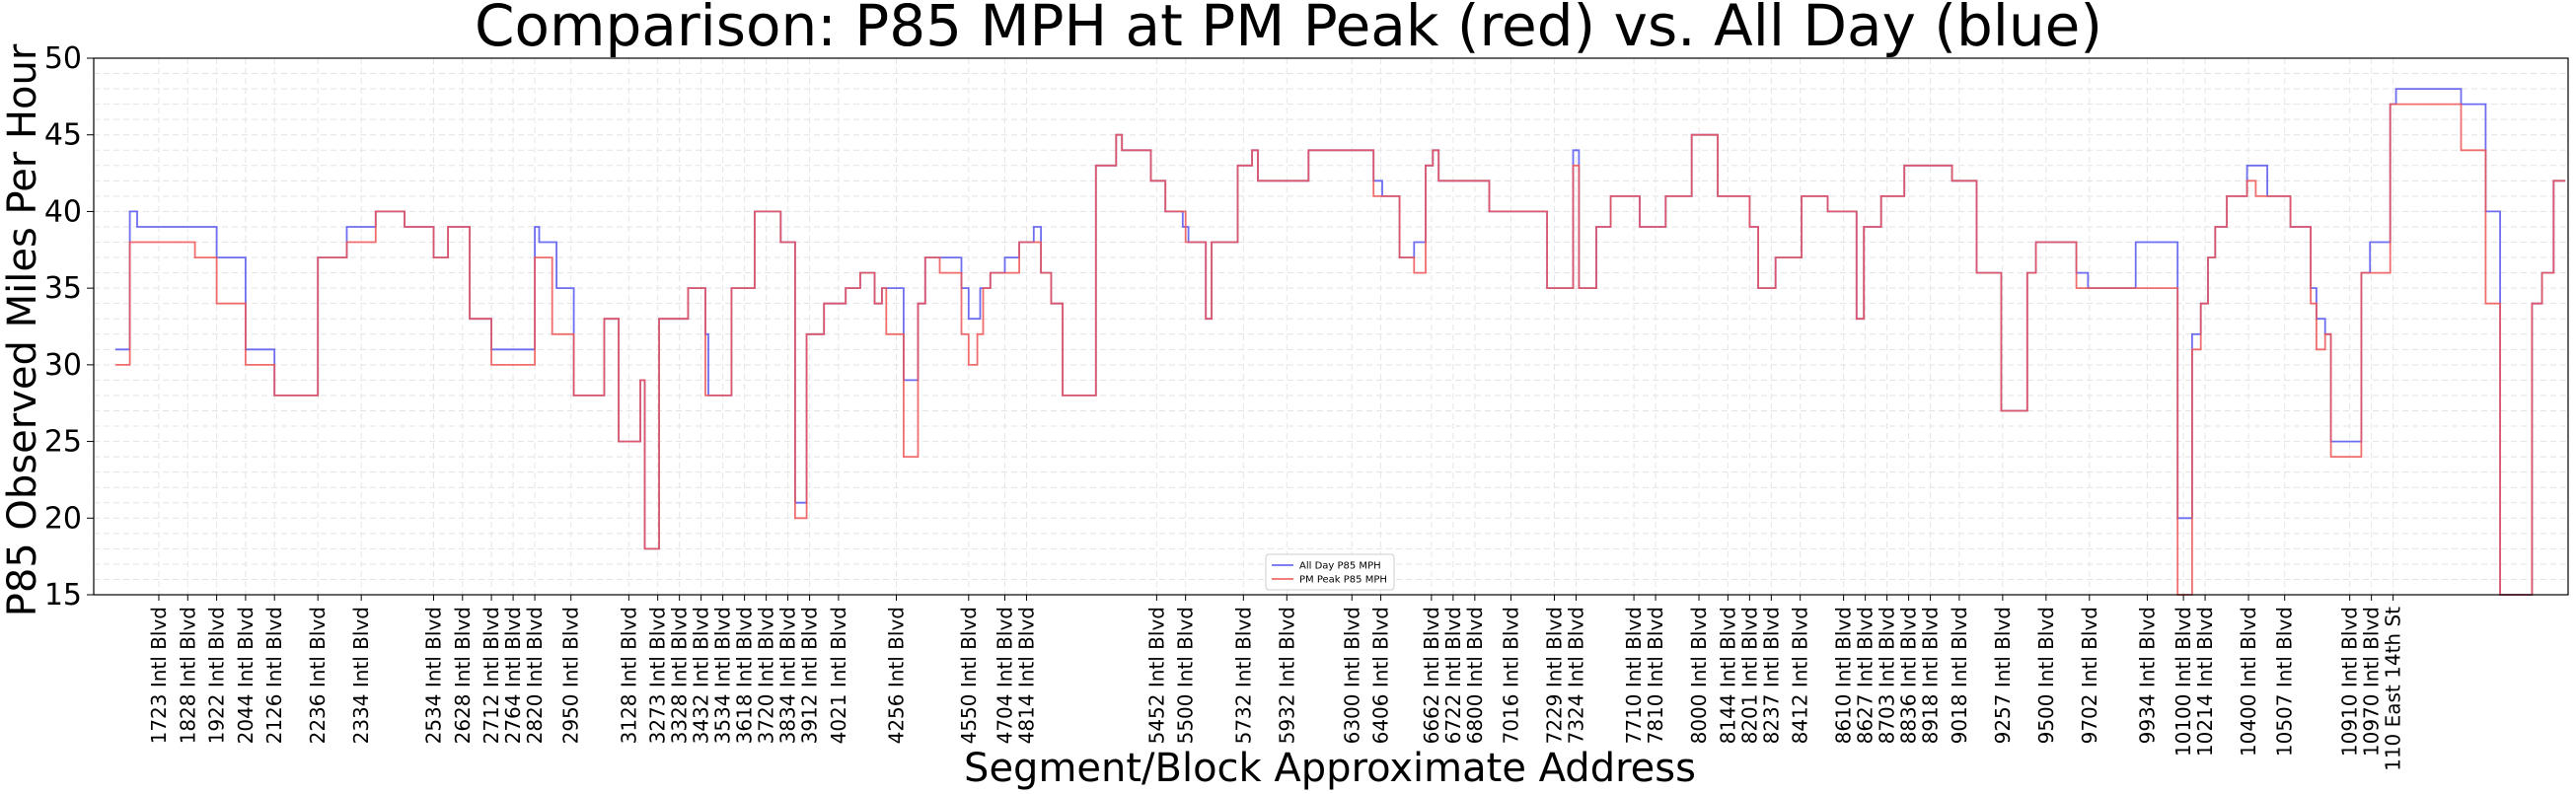 The width and height of the screenshot is (2576, 794). What do you see at coordinates (701, 675) in the screenshot?
I see `x-tick-label: 3432 Intl Blvd` at bounding box center [701, 675].